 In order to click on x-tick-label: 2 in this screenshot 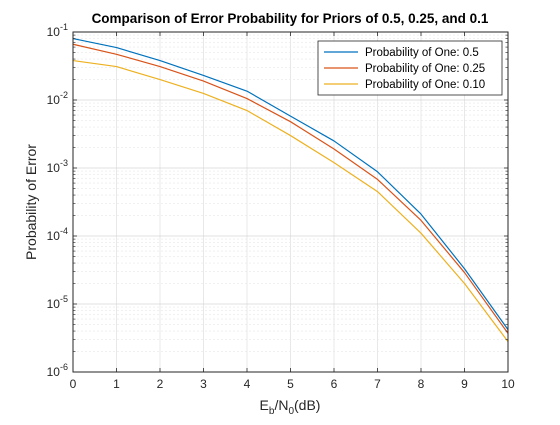, I will do `click(160, 384)`.